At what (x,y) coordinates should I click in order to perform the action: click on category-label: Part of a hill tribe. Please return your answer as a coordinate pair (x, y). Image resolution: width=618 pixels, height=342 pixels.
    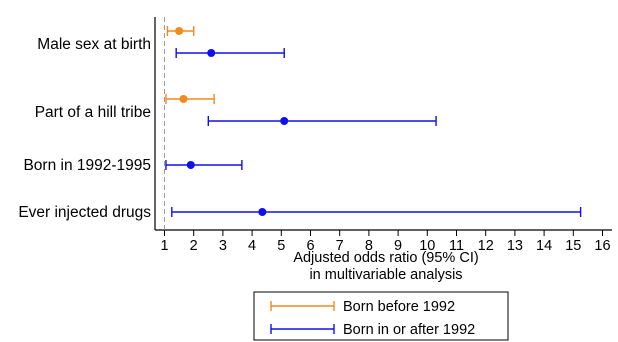
    Looking at the image, I should click on (93, 112).